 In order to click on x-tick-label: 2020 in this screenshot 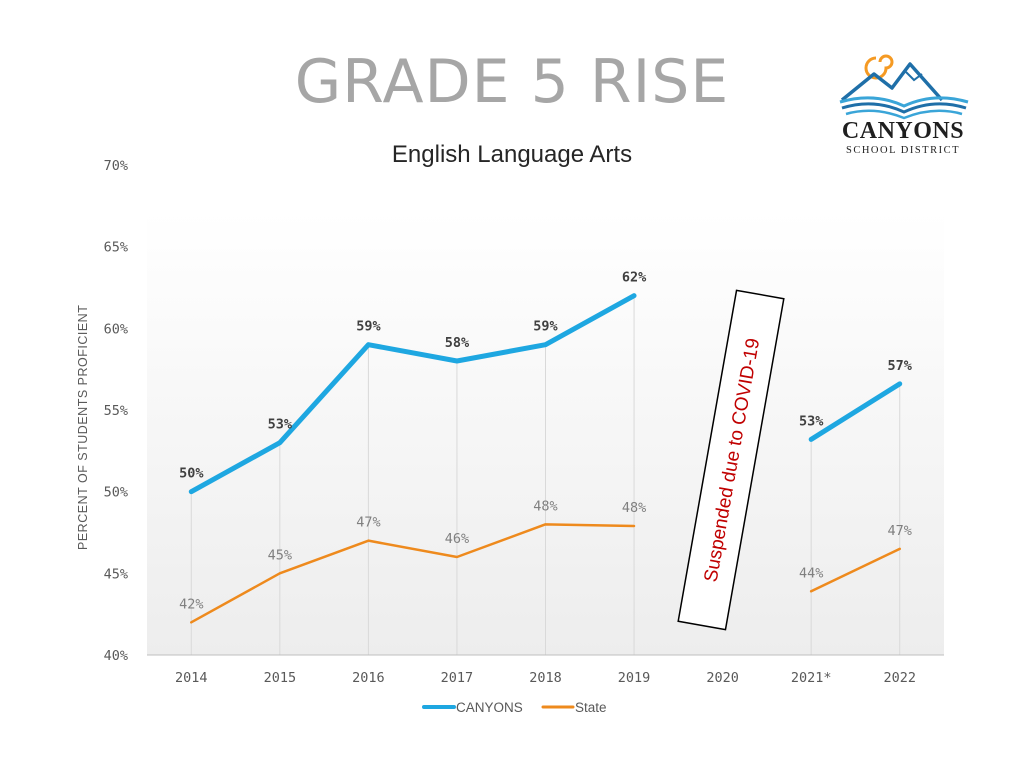, I will do `click(722, 678)`.